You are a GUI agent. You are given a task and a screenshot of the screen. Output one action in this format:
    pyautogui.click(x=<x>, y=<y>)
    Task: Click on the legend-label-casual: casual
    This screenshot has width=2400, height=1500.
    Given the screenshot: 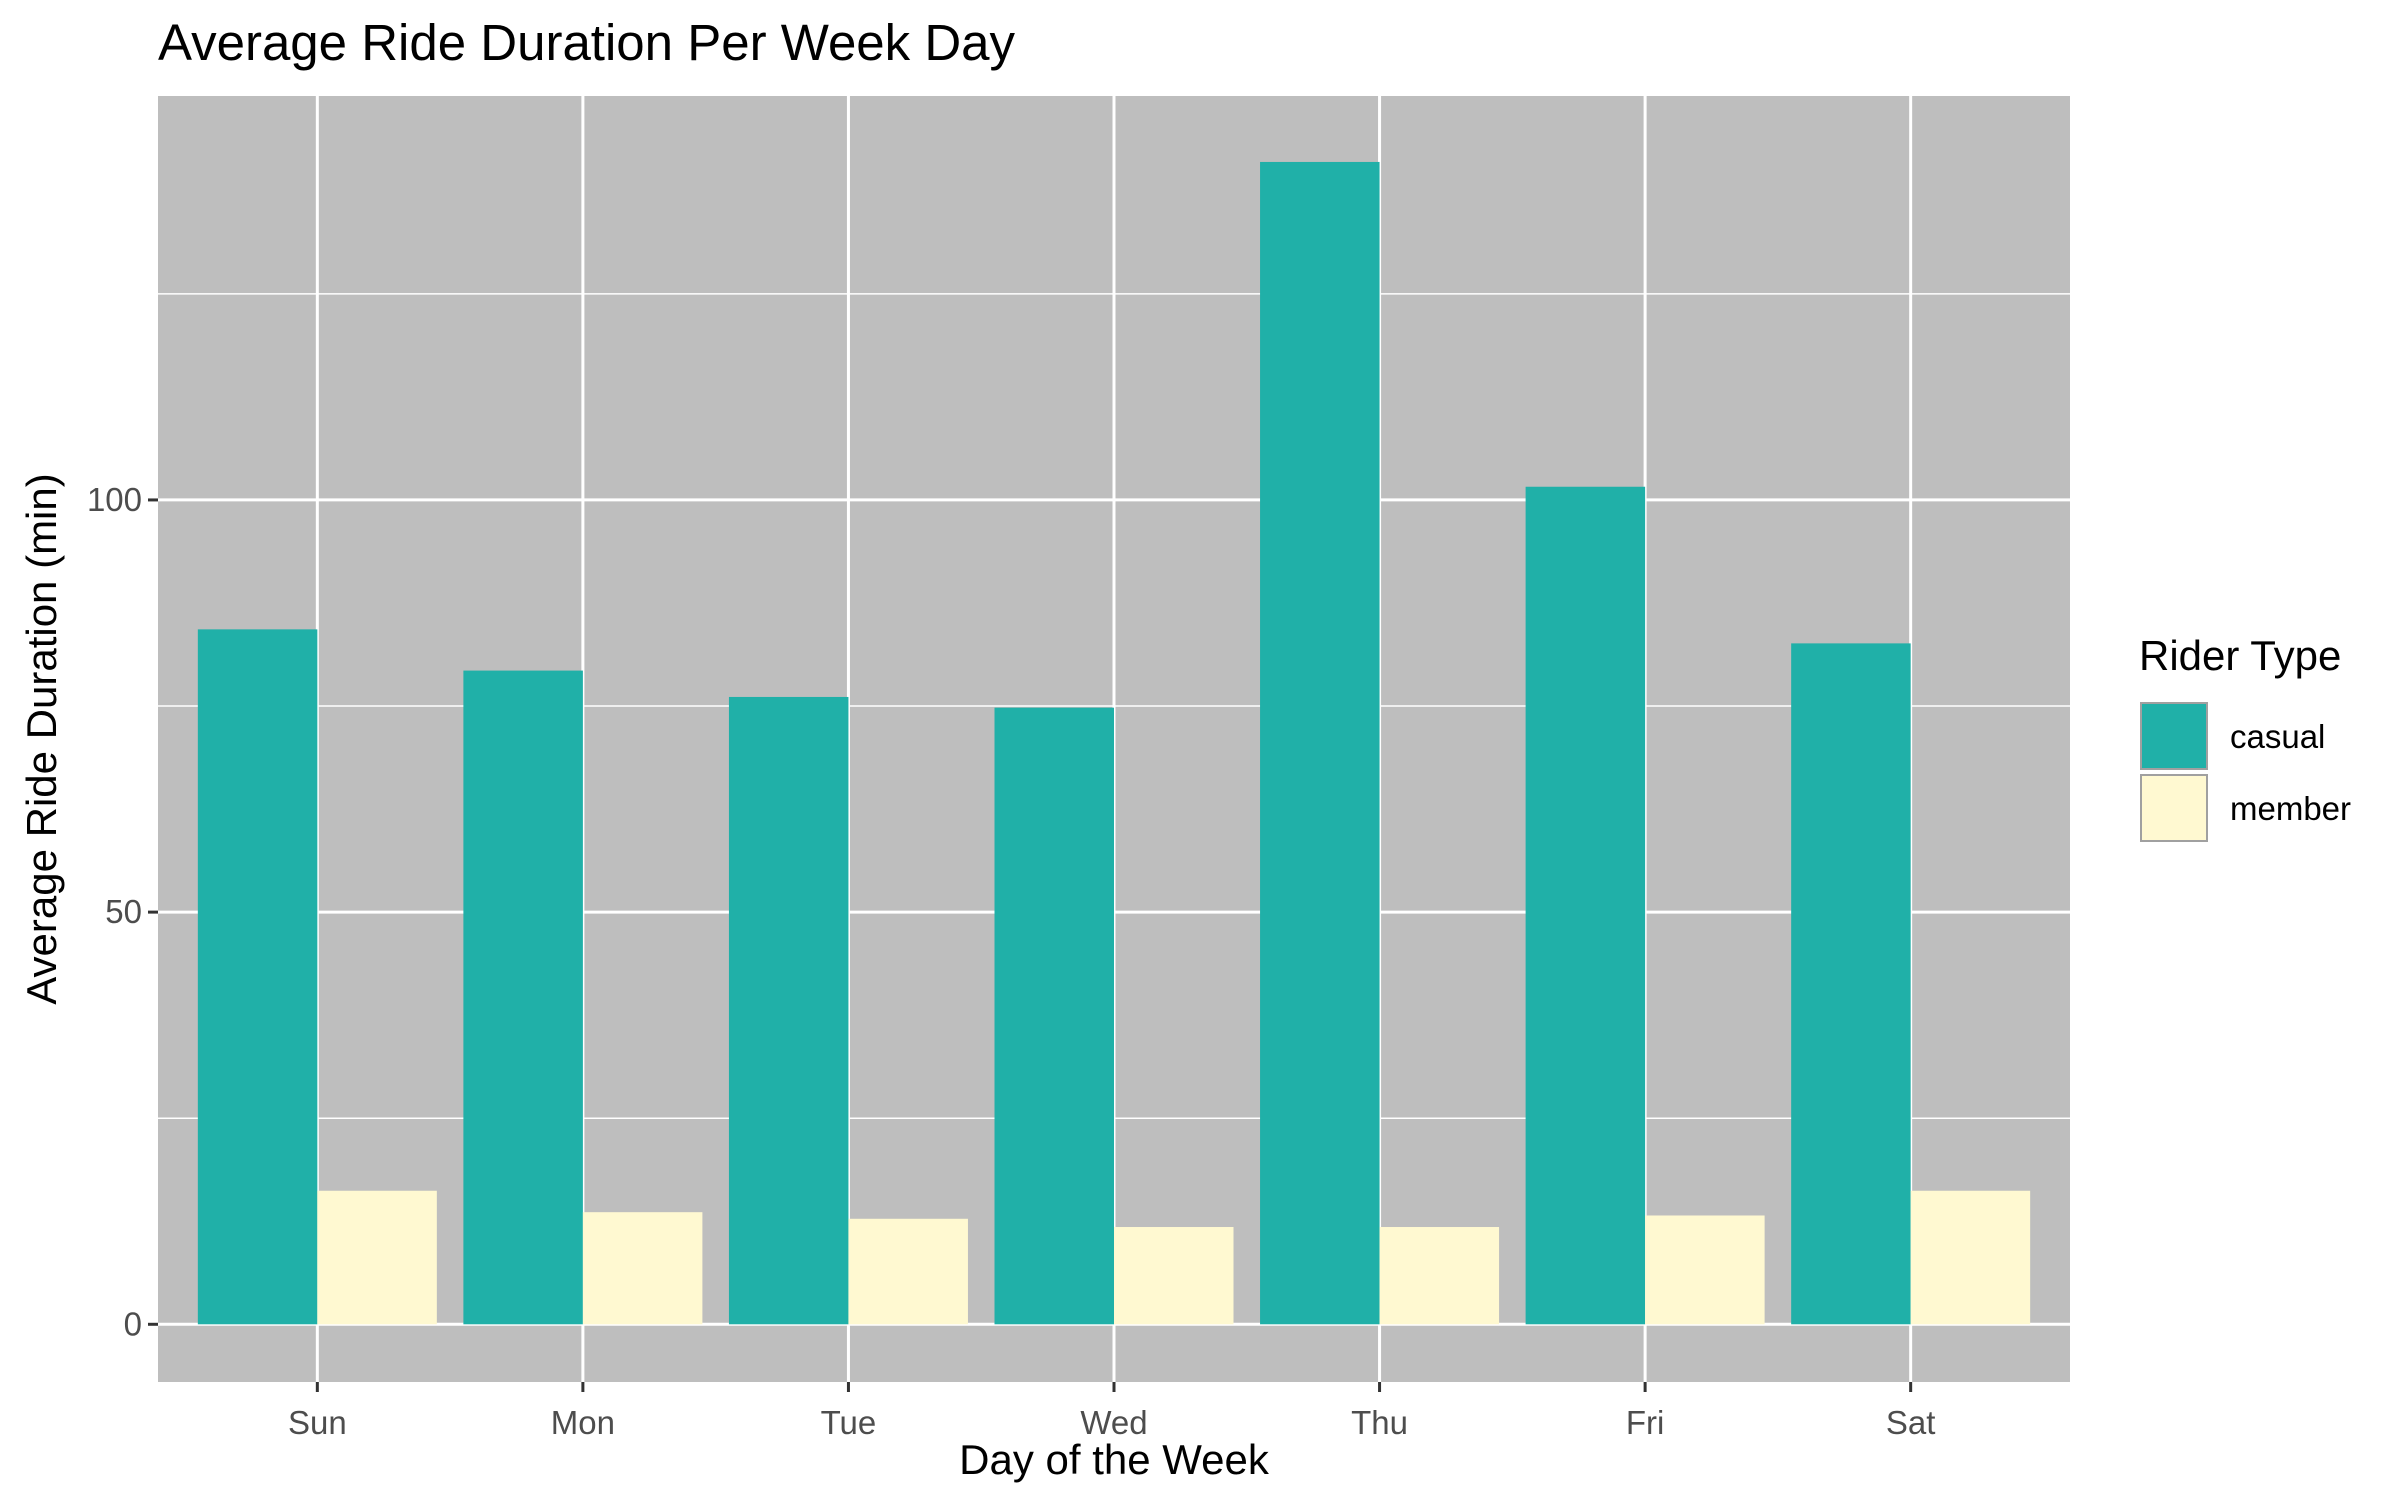 What is the action you would take?
    pyautogui.click(x=2277, y=736)
    